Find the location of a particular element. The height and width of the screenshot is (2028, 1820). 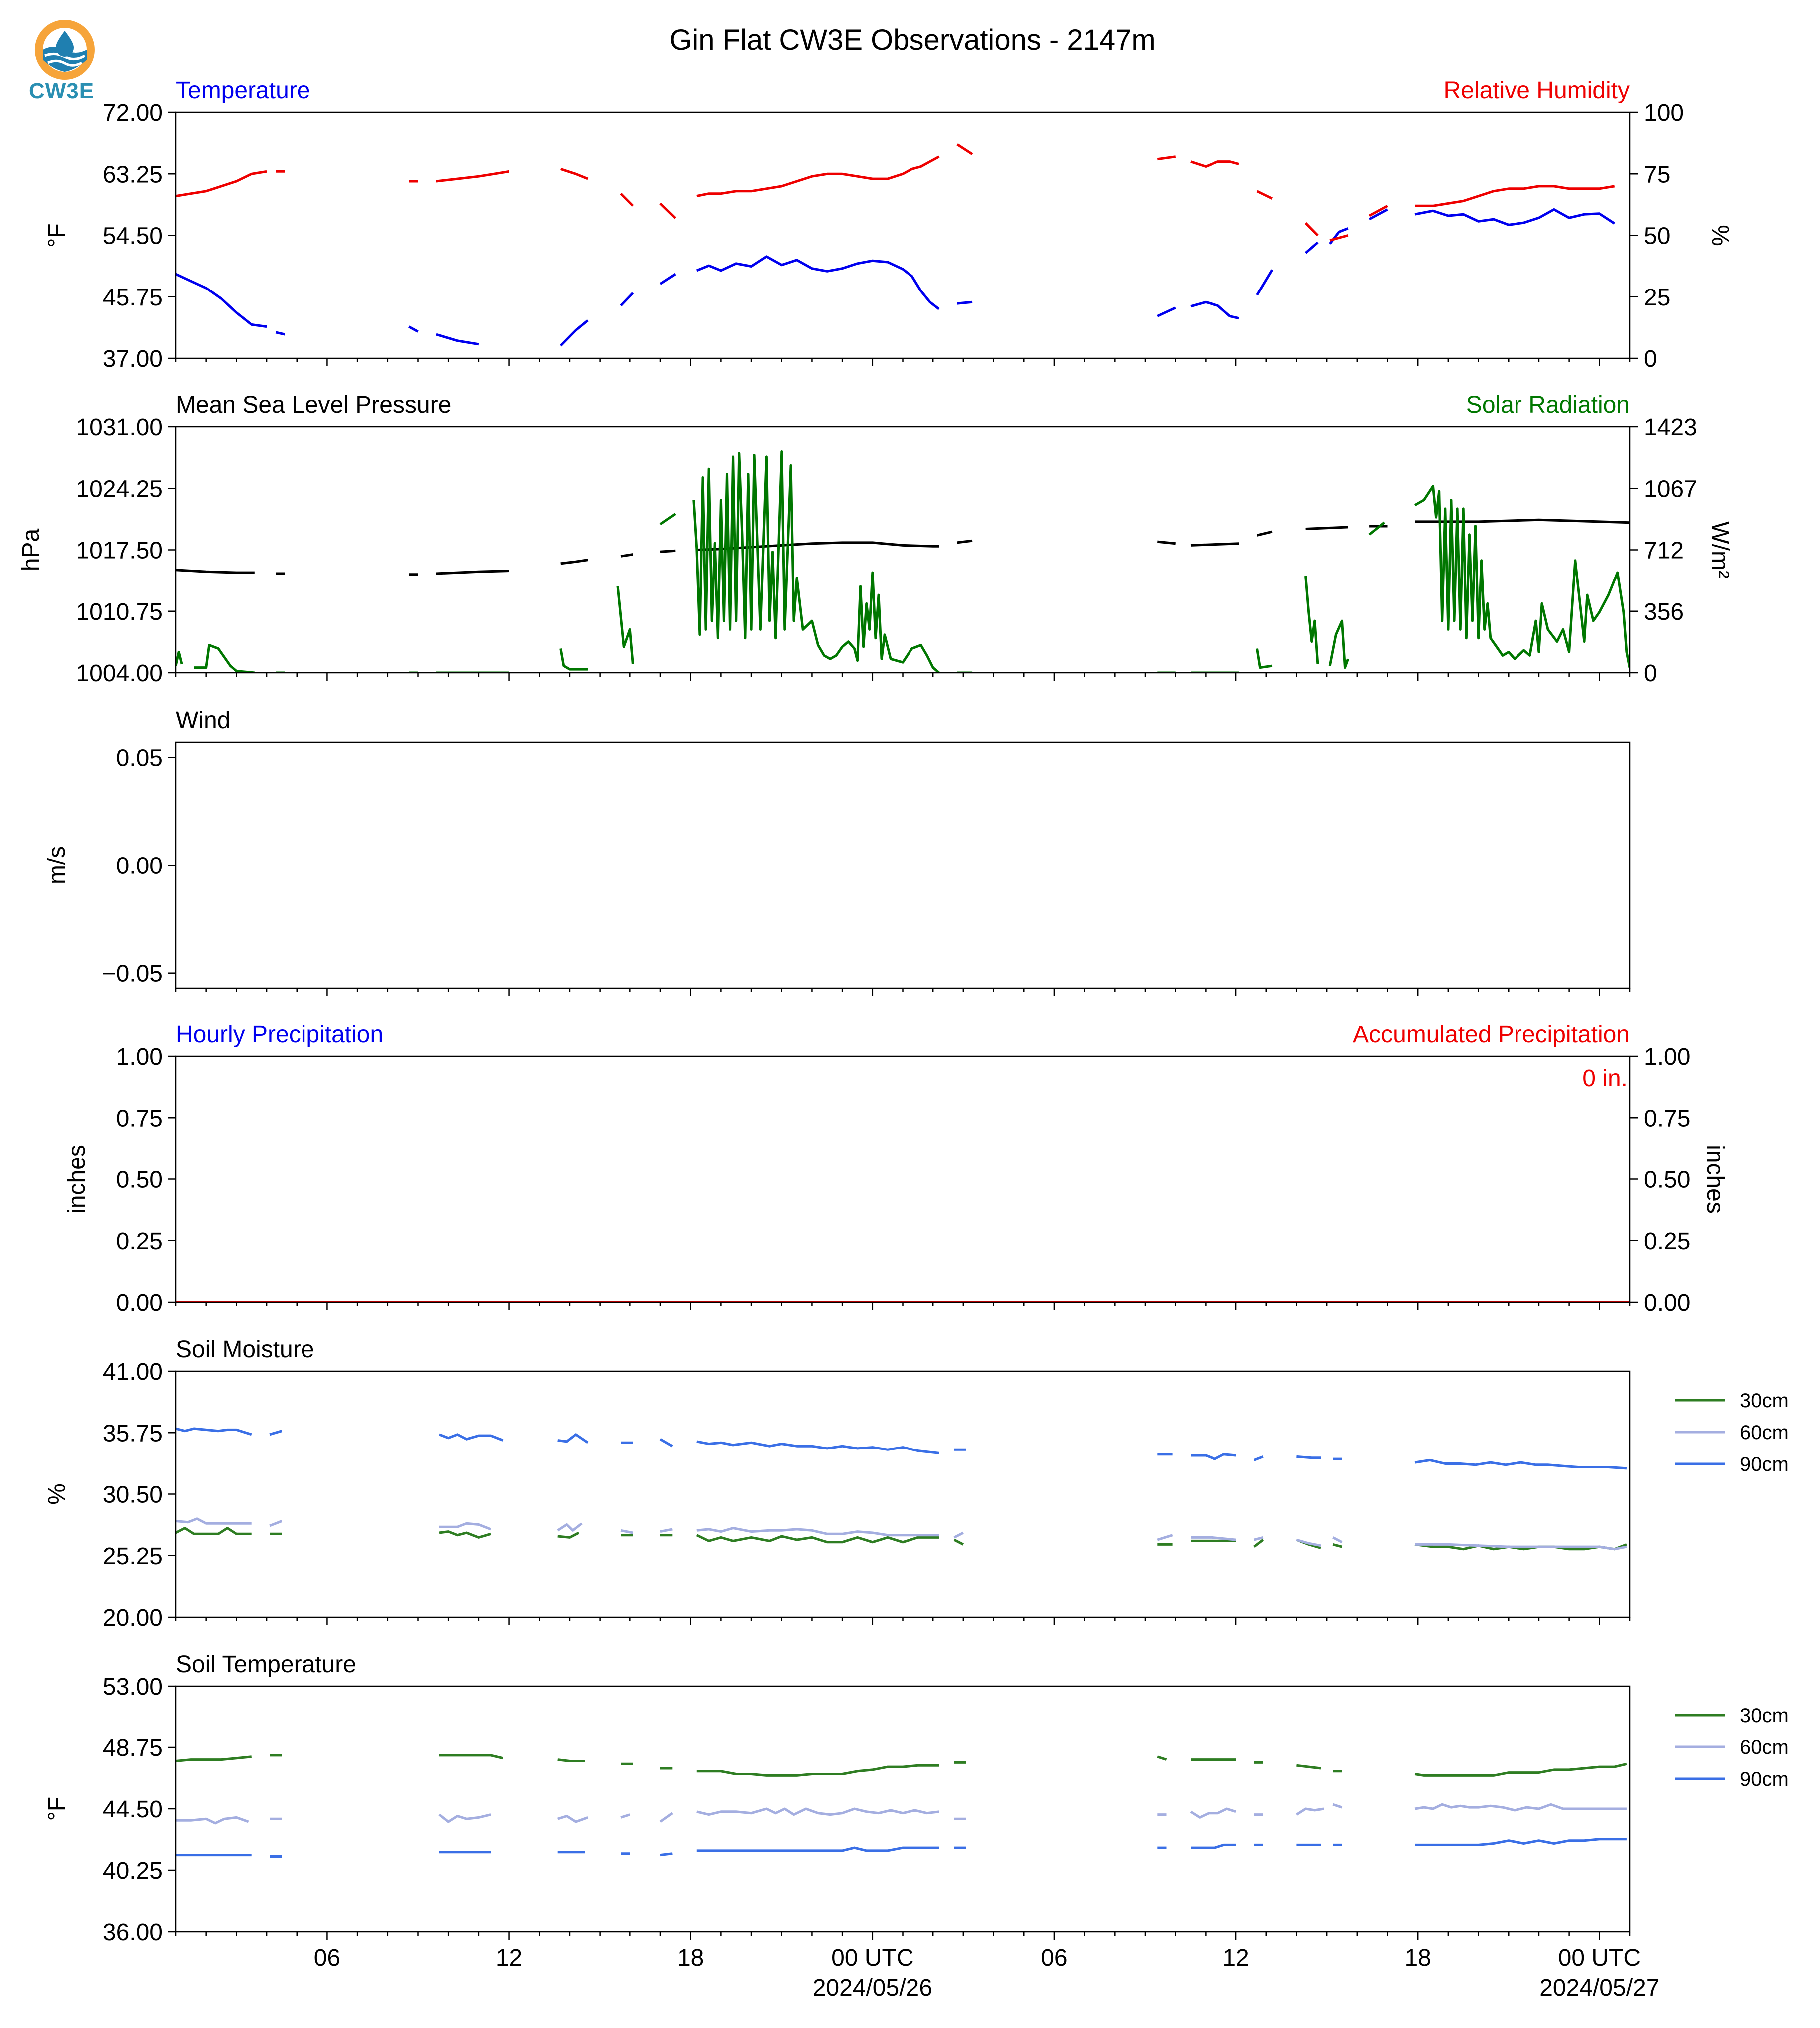

y-tick-label: 1017.50 is located at coordinates (119, 551).